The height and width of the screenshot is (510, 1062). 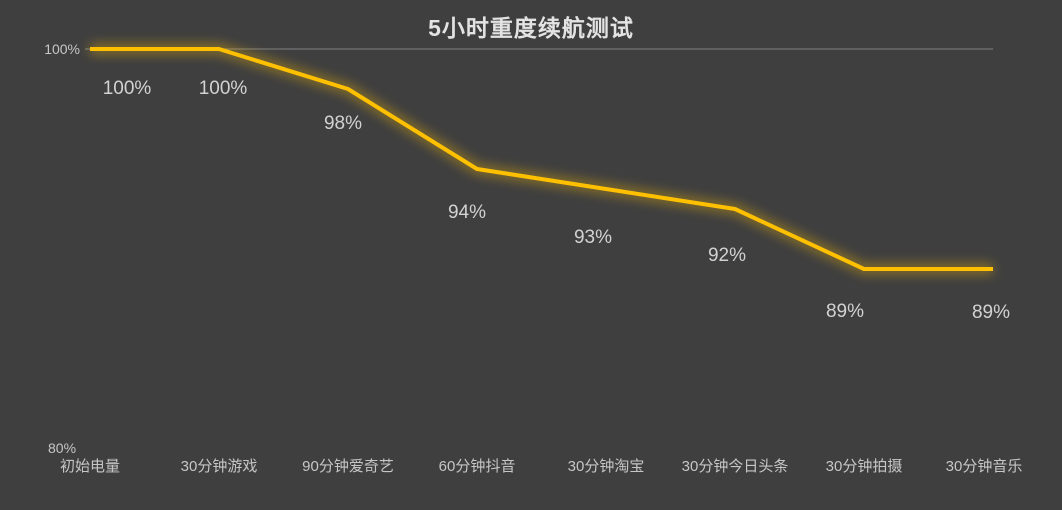 What do you see at coordinates (343, 123) in the screenshot?
I see `data-label: 98%` at bounding box center [343, 123].